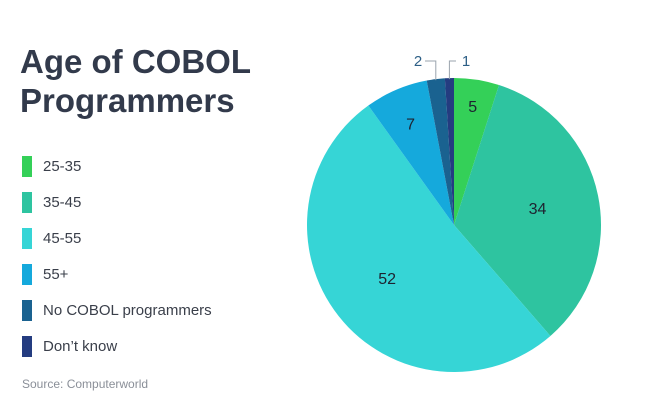 The image size is (656, 419). What do you see at coordinates (431, 70) in the screenshot?
I see `callout-line-no-cobol-programmers` at bounding box center [431, 70].